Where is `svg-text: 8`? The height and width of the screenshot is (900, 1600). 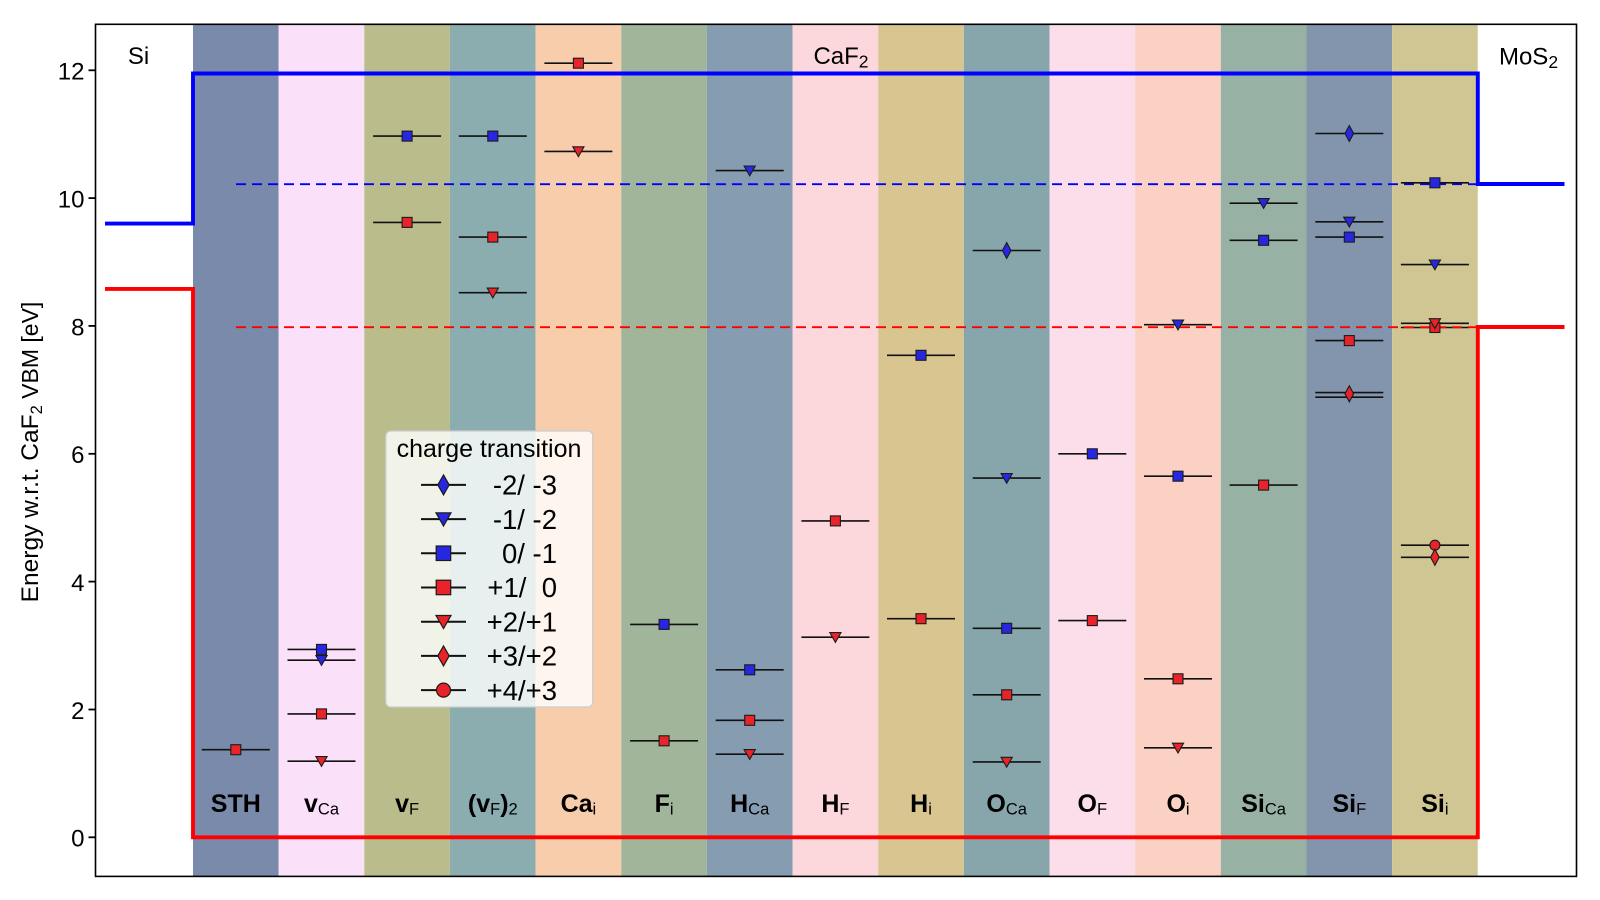
svg-text: 8 is located at coordinates (77, 327).